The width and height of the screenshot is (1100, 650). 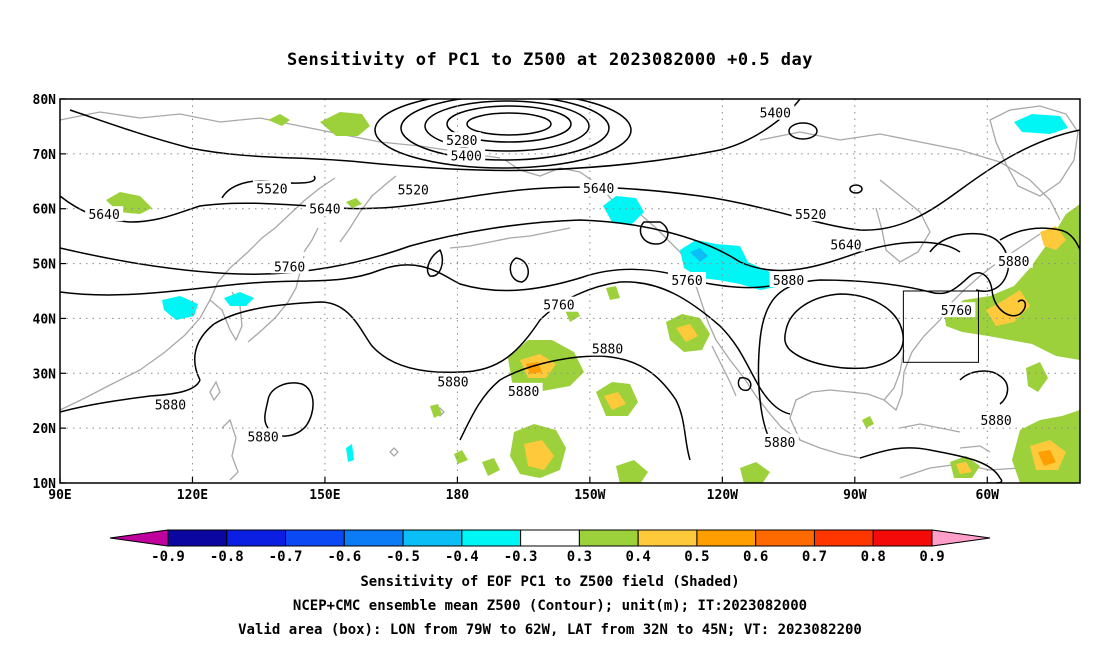 What do you see at coordinates (324, 495) in the screenshot?
I see `lon-label: 150E` at bounding box center [324, 495].